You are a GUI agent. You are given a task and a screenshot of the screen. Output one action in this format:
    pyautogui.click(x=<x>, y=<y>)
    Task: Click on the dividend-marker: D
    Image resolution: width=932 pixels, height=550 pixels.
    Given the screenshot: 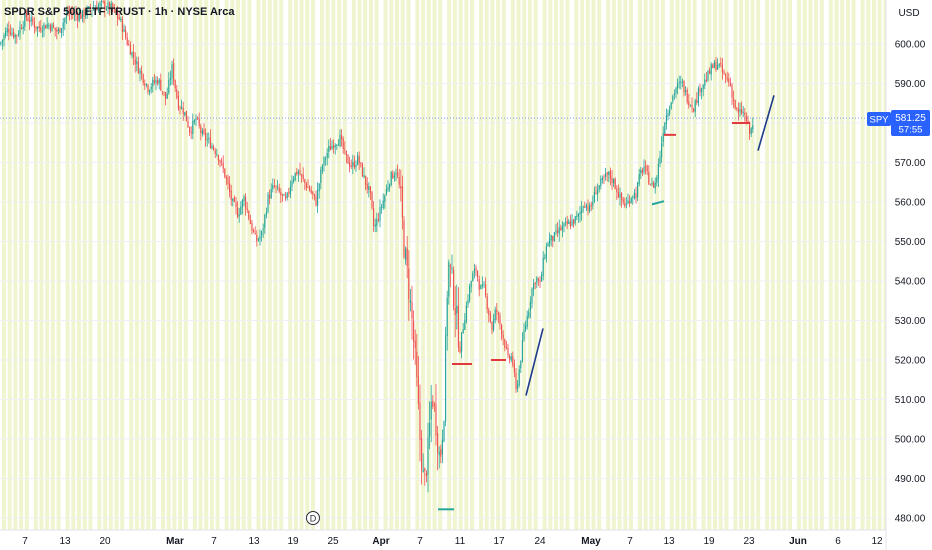 What is the action you would take?
    pyautogui.click(x=313, y=518)
    